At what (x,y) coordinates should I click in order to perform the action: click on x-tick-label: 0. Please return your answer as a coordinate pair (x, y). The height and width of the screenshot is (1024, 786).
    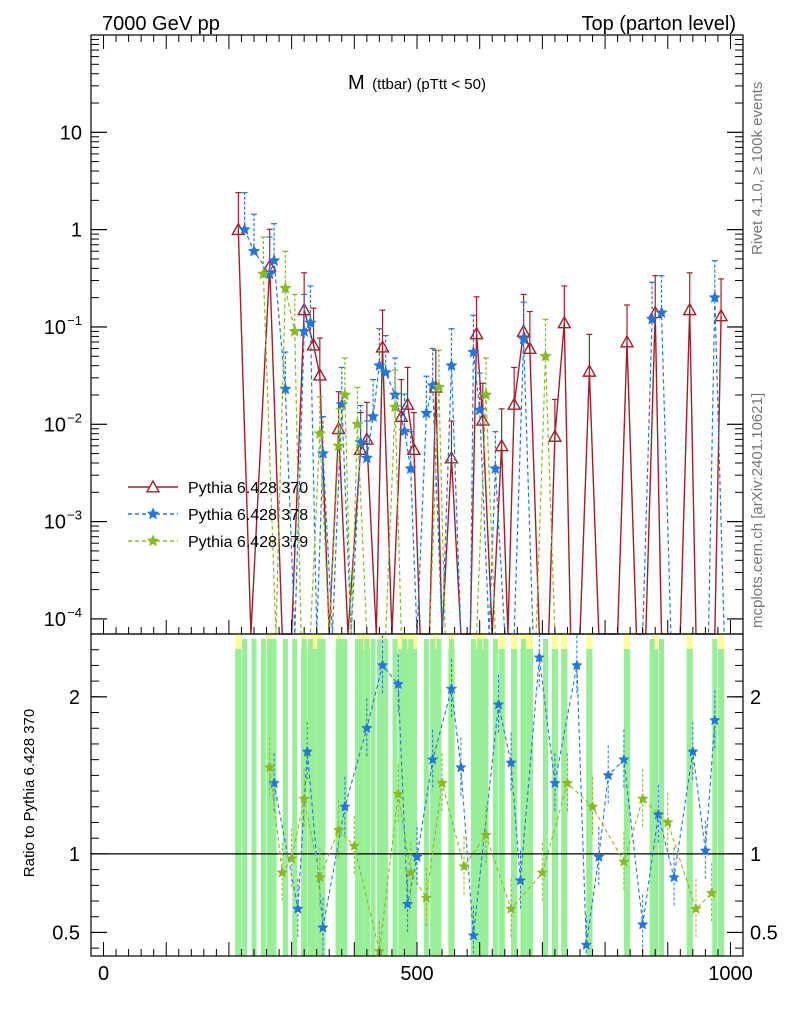
    Looking at the image, I should click on (103, 974).